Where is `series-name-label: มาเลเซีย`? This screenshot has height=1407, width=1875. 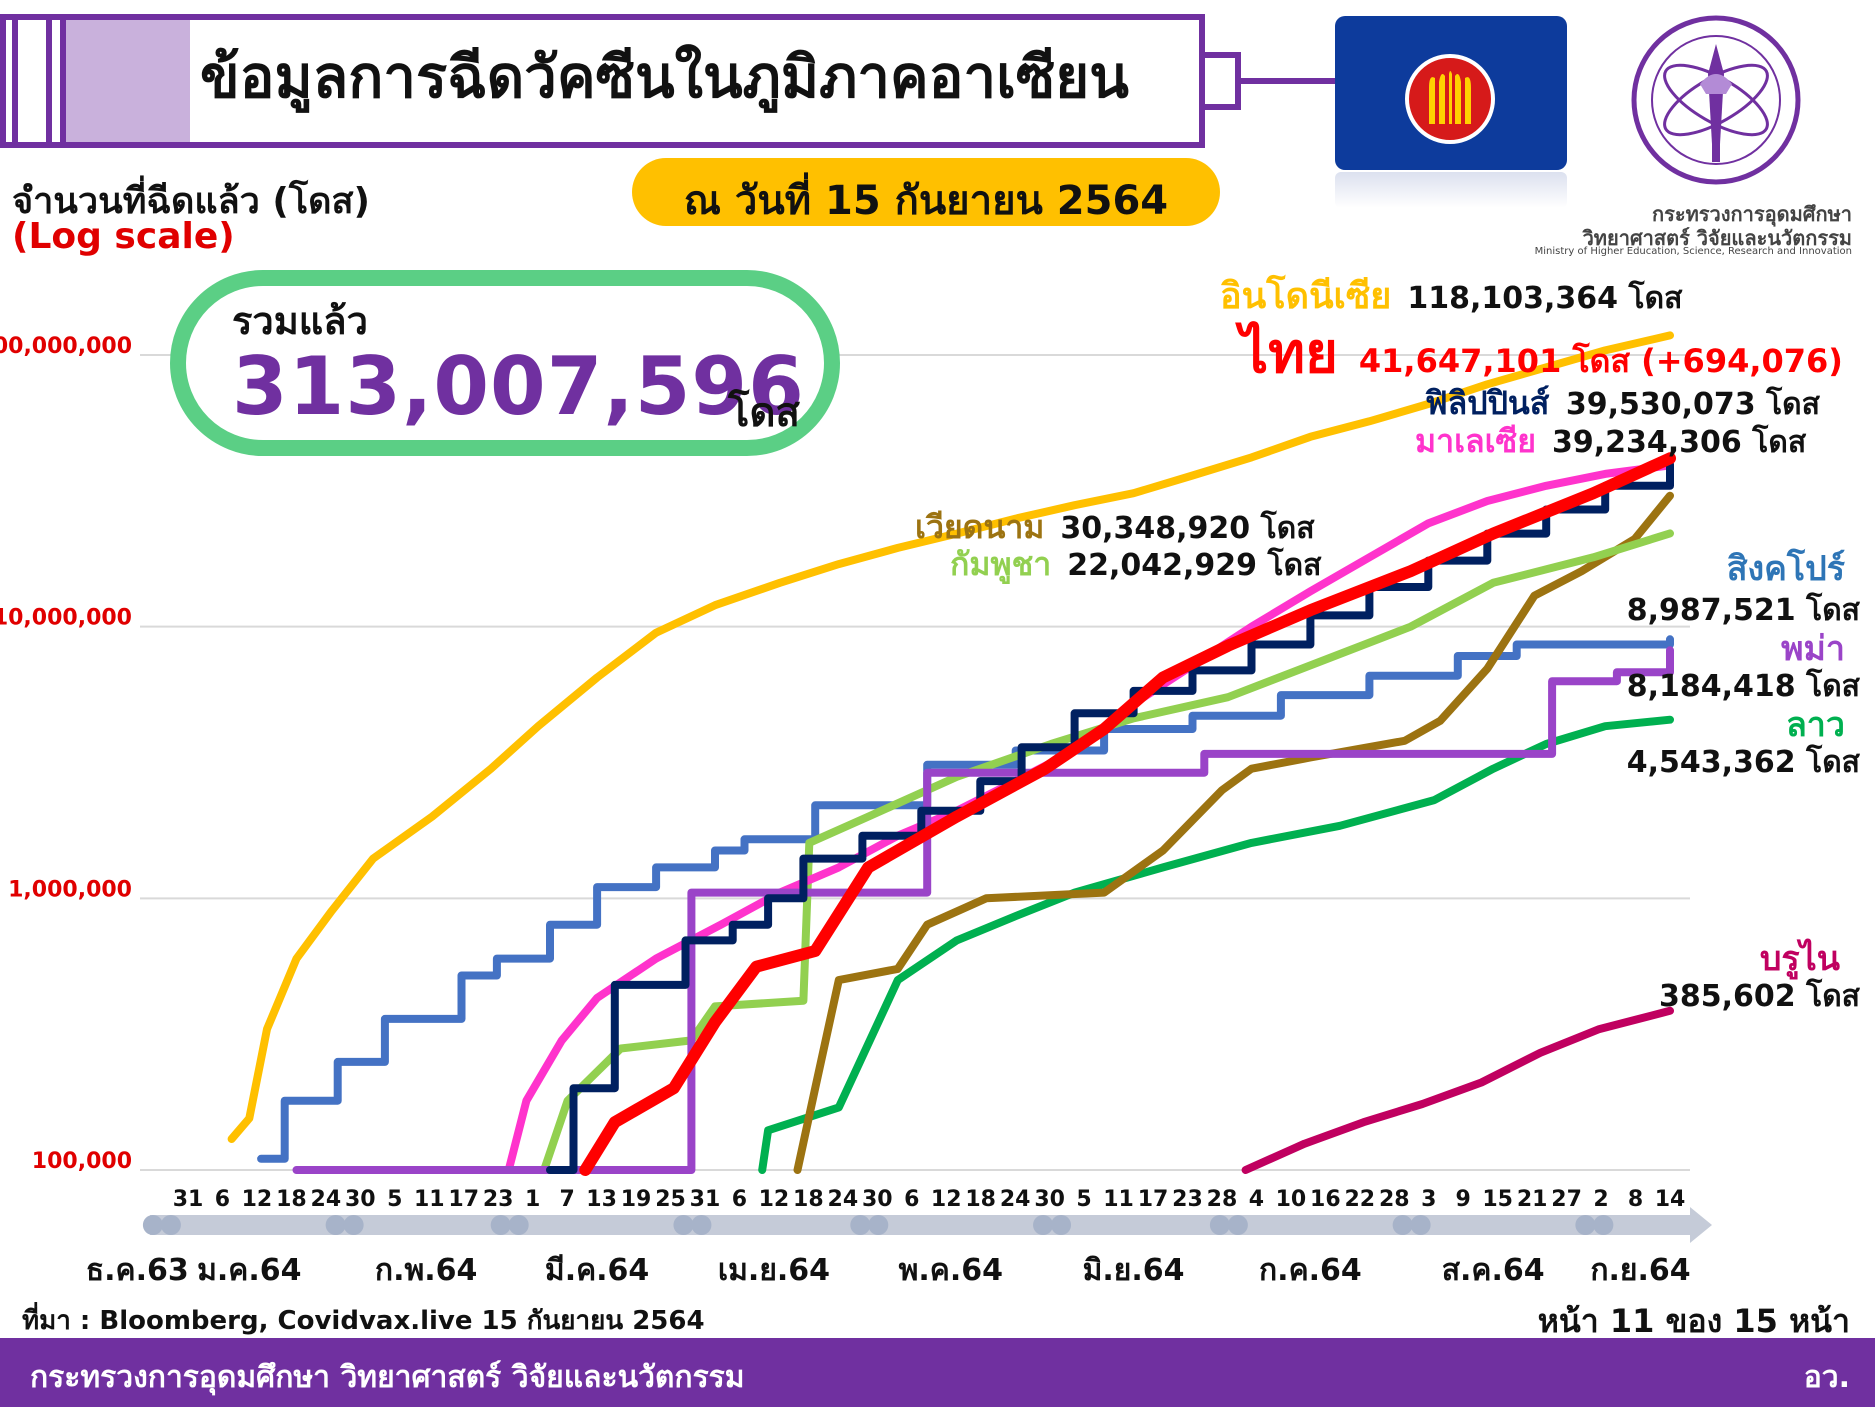
series-name-label: มาเลเซีย is located at coordinates (1475, 441).